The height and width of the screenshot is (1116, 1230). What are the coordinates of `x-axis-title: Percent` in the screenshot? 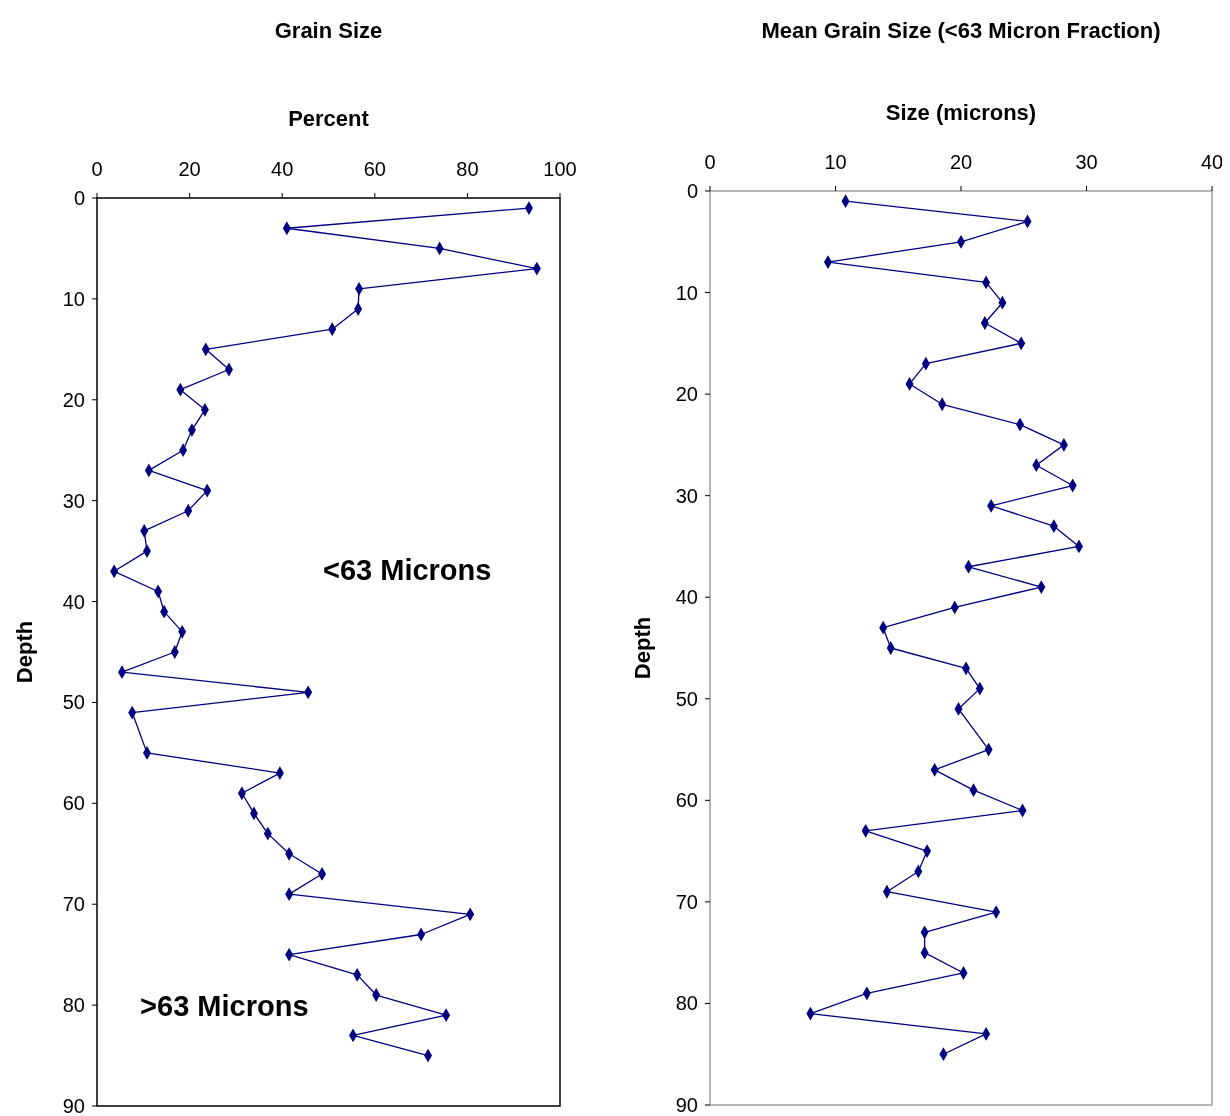 It's located at (329, 118).